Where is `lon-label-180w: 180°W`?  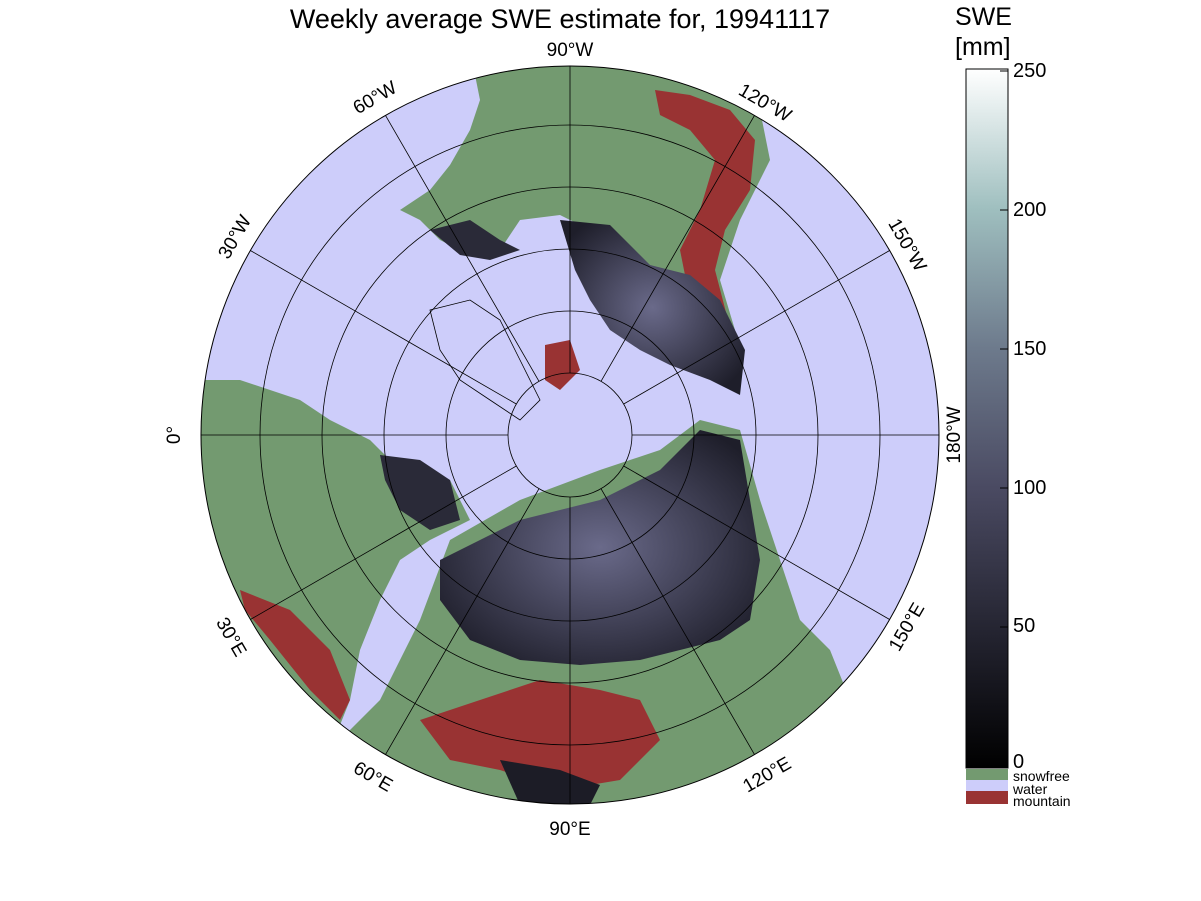
lon-label-180w: 180°W is located at coordinates (954, 434).